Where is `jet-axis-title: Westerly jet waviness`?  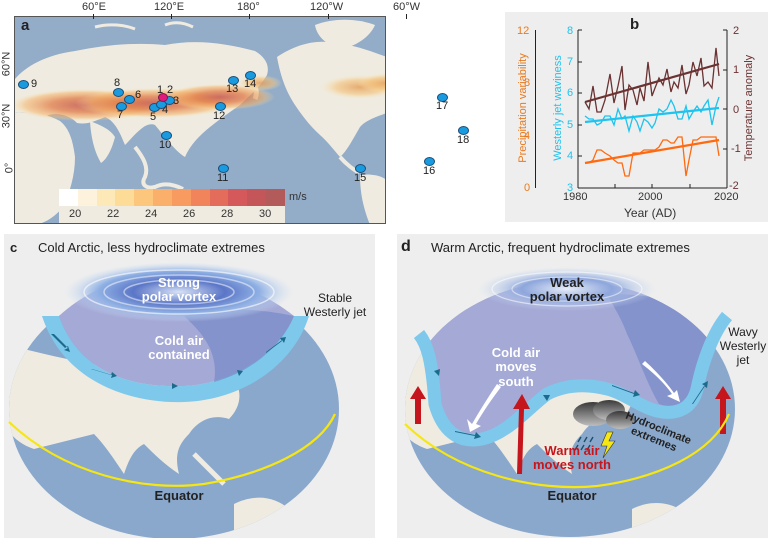
jet-axis-title: Westerly jet waviness is located at coordinates (558, 108).